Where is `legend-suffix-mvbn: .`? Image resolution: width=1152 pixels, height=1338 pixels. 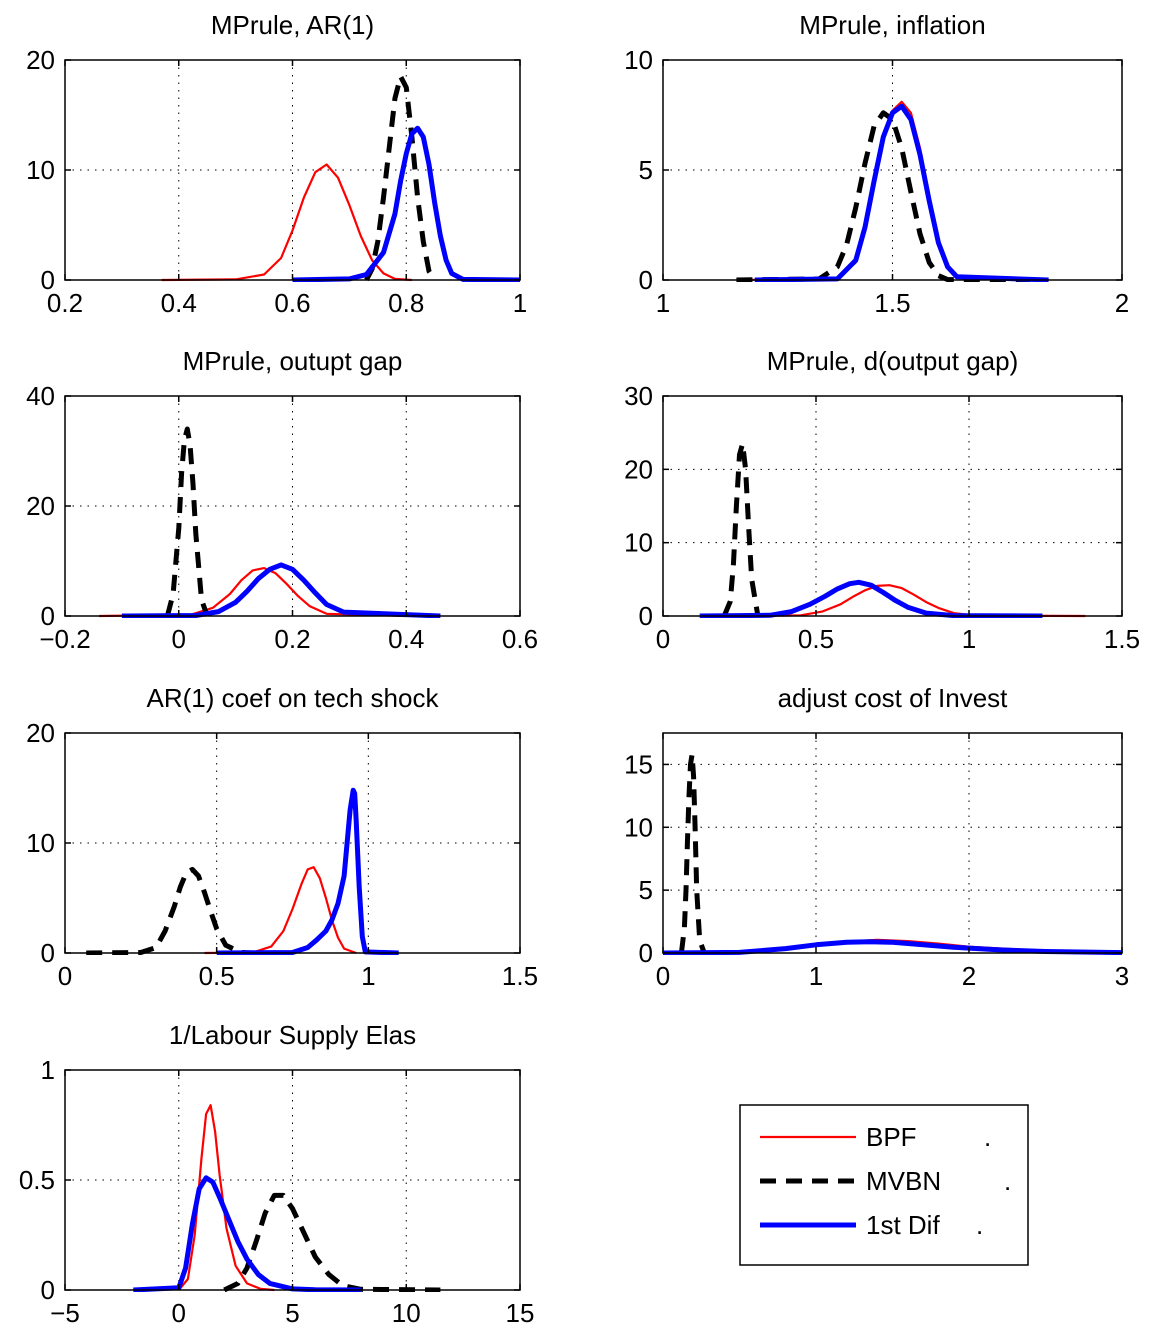
legend-suffix-mvbn: . is located at coordinates (1007, 1181).